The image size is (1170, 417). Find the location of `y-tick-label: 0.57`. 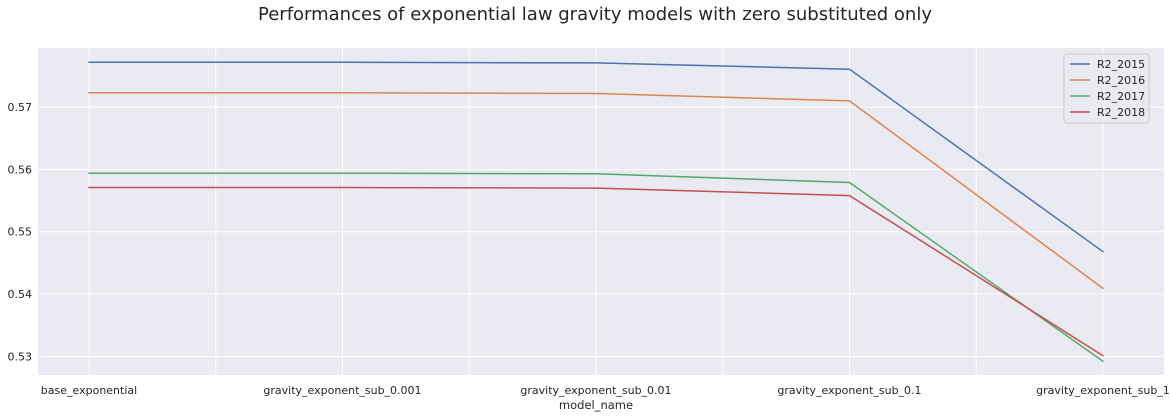

y-tick-label: 0.57 is located at coordinates (20, 107).